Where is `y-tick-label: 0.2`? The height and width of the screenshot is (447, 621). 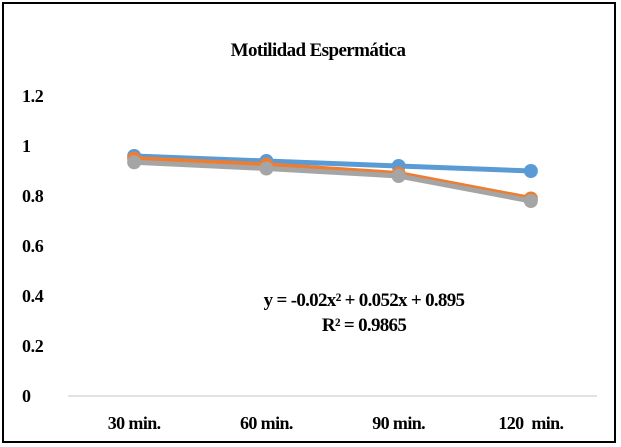 y-tick-label: 0.2 is located at coordinates (33, 346).